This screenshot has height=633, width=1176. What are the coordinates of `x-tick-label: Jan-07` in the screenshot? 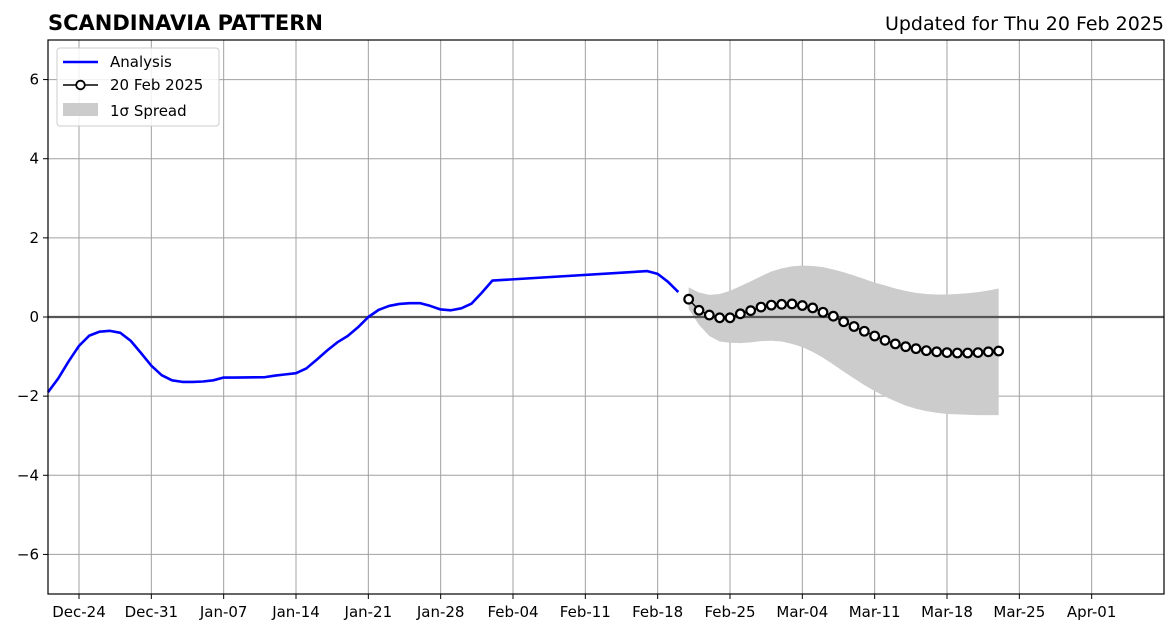 It's located at (223, 612).